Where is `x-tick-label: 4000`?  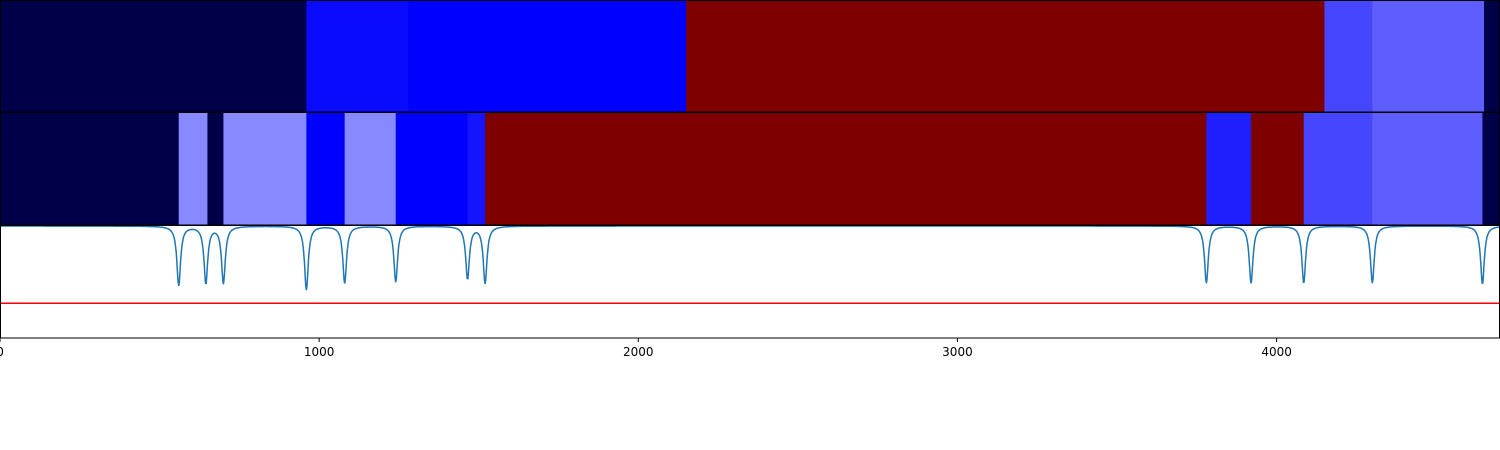
x-tick-label: 4000 is located at coordinates (1276, 352).